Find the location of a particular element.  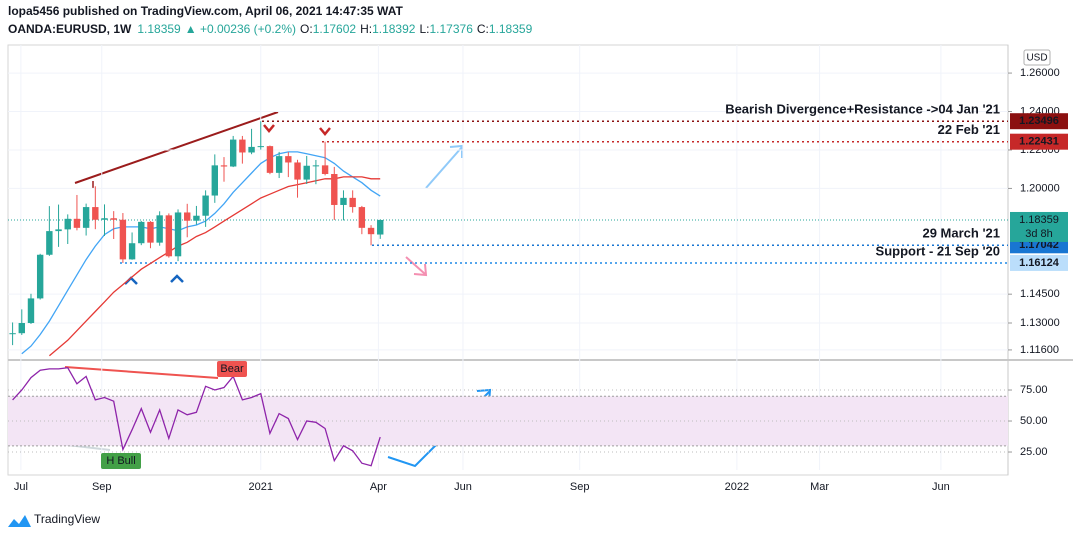

price-label: 1.16124 is located at coordinates (1039, 263).